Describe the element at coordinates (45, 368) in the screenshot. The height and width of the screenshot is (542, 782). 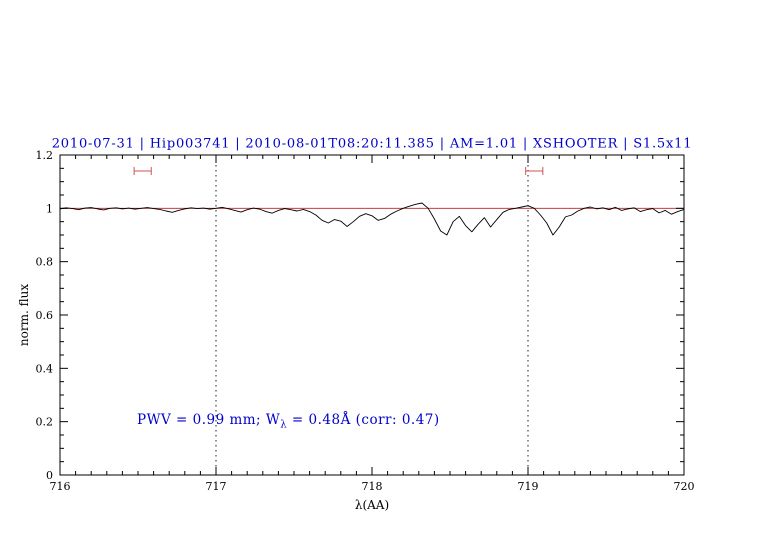
I see `y-tick-label: 0.4` at that location.